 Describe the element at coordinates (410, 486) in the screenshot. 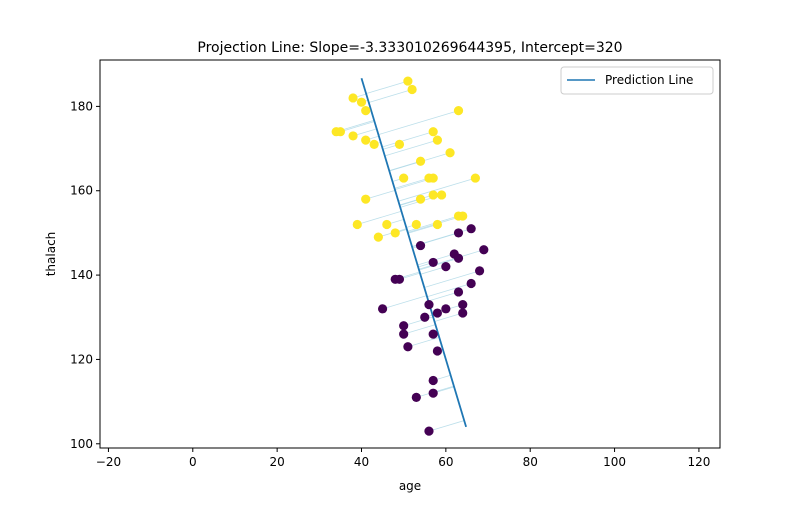

I see `x-axis-label: age` at that location.